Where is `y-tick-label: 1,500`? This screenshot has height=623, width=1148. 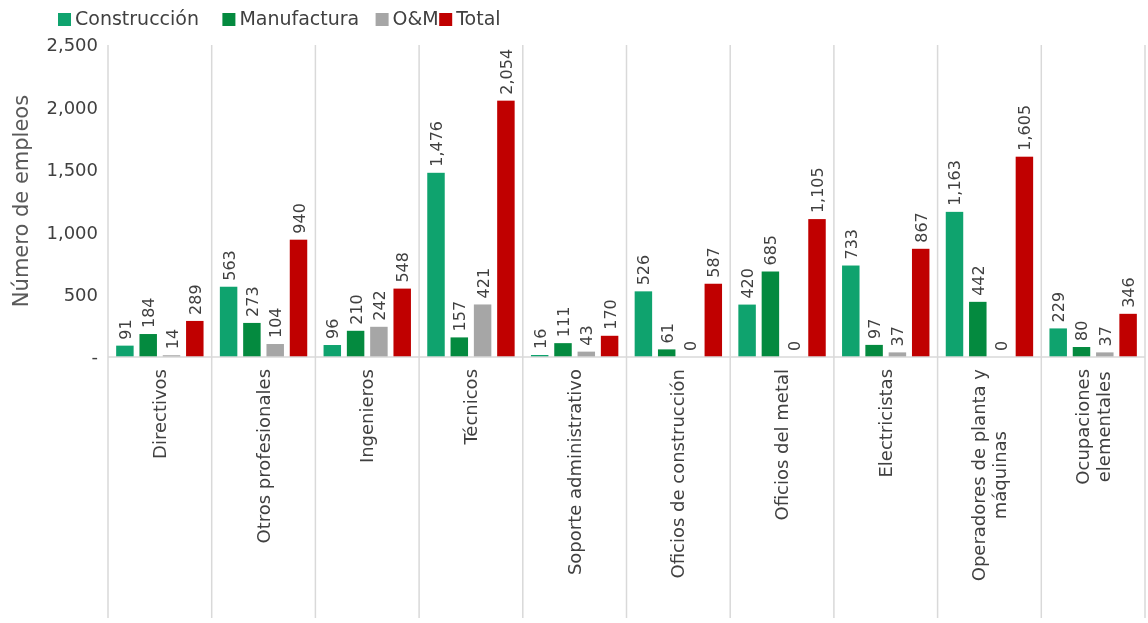
y-tick-label: 1,500 is located at coordinates (72, 170).